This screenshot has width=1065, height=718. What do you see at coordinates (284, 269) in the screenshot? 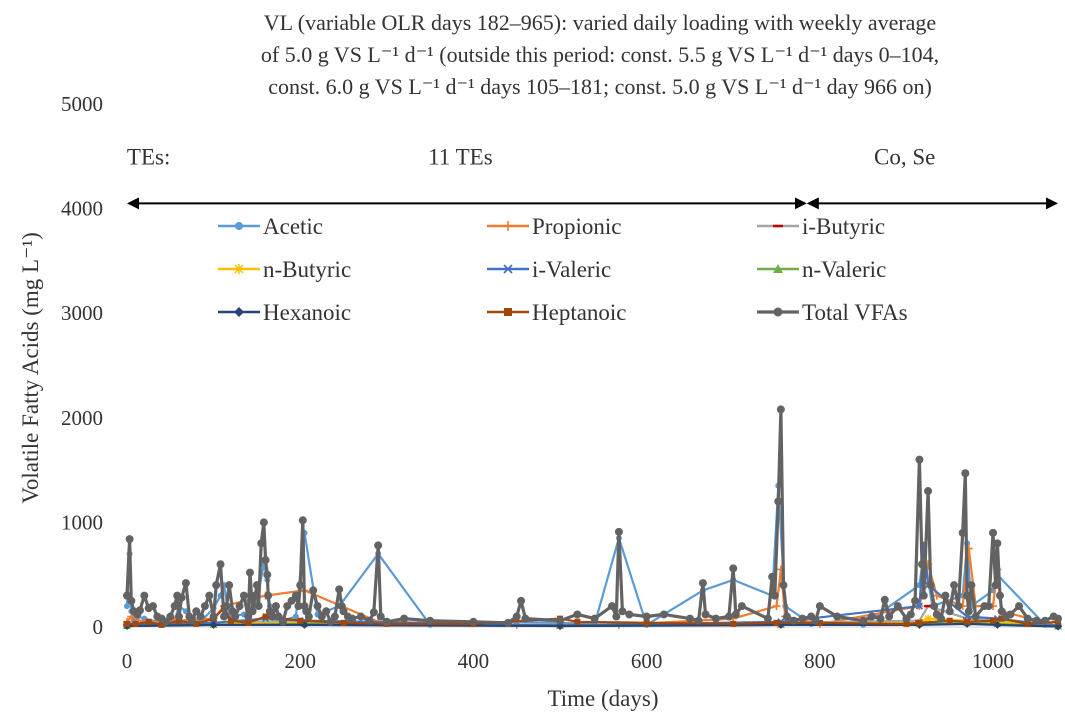
I see `legend-item: n-Butyric` at bounding box center [284, 269].